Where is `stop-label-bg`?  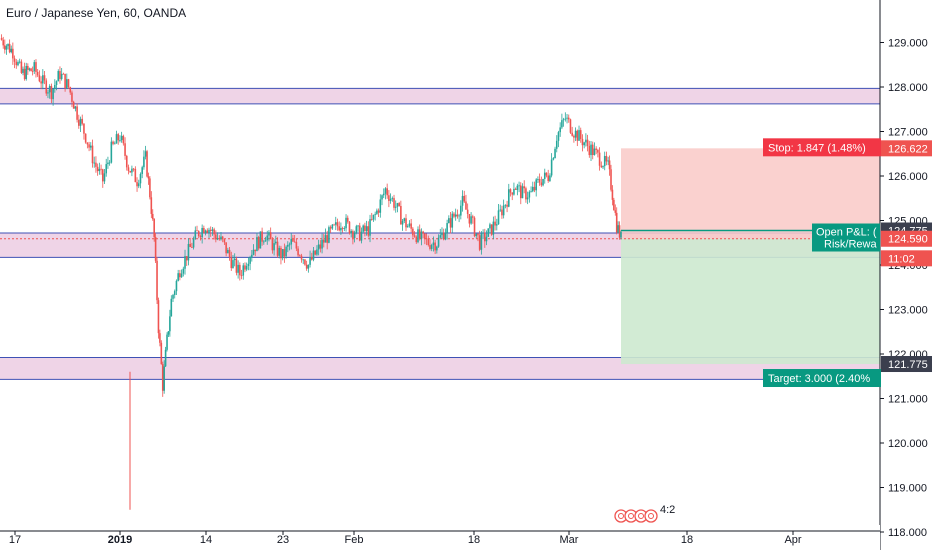 stop-label-bg is located at coordinates (822, 147).